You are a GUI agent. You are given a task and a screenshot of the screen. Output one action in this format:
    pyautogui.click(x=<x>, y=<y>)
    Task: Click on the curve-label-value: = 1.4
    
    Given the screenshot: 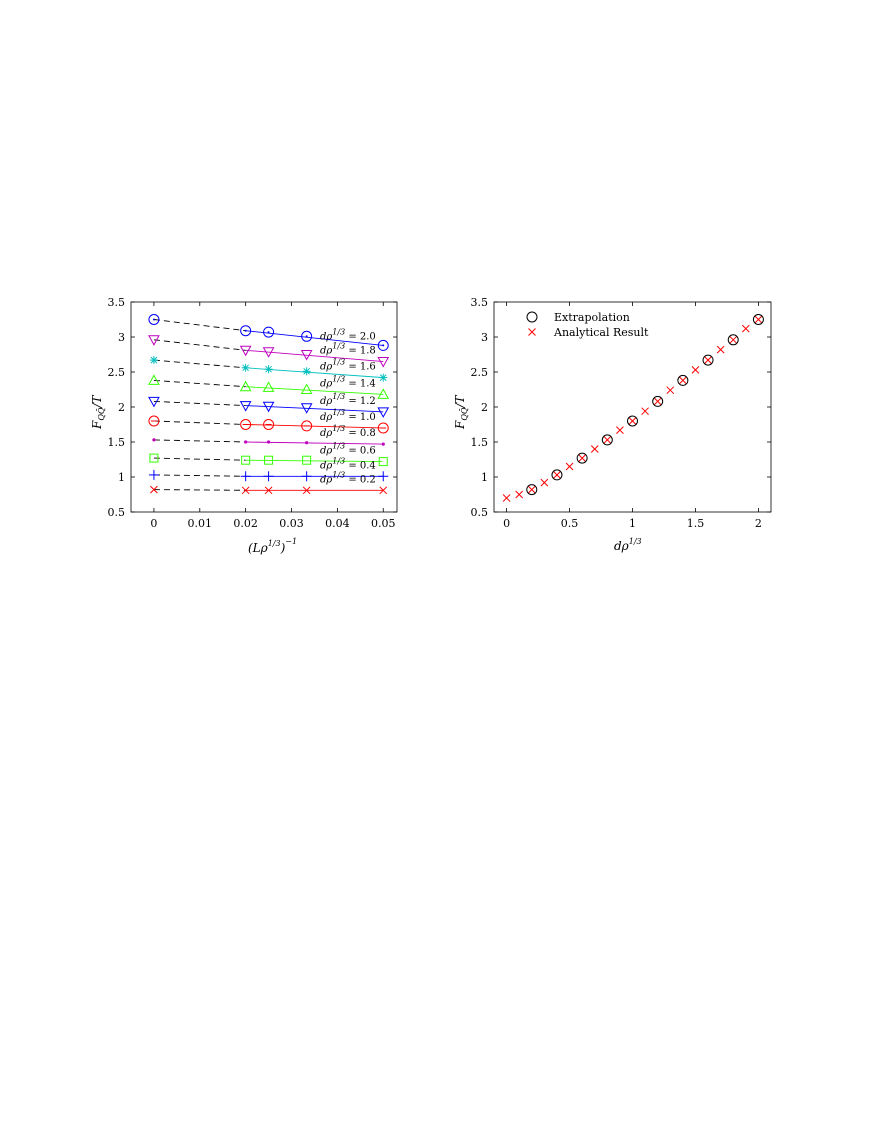 What is the action you would take?
    pyautogui.click(x=360, y=383)
    